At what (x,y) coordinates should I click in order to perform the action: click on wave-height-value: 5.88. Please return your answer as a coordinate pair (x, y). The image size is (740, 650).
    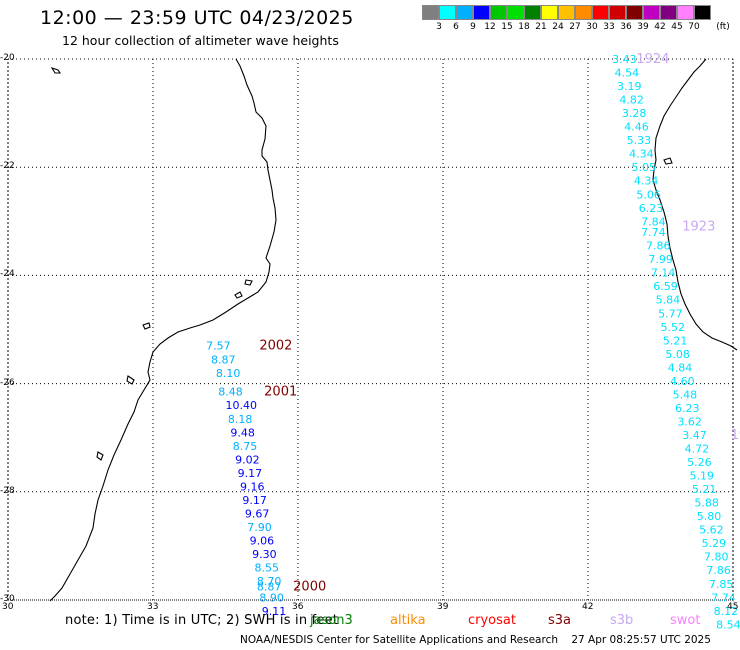
    Looking at the image, I should click on (706, 503).